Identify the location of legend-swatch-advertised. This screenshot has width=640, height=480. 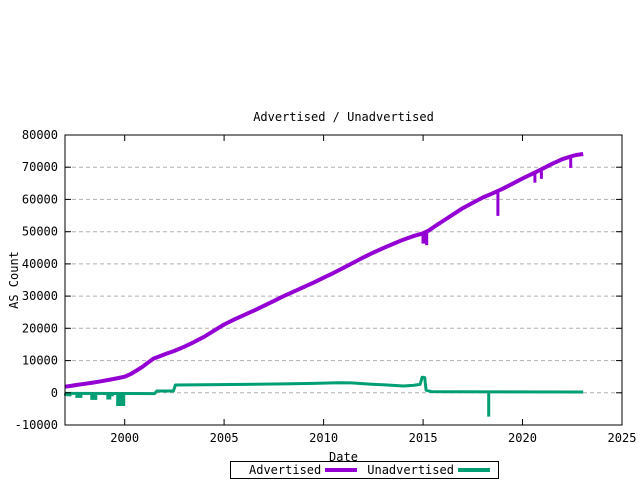
(341, 470).